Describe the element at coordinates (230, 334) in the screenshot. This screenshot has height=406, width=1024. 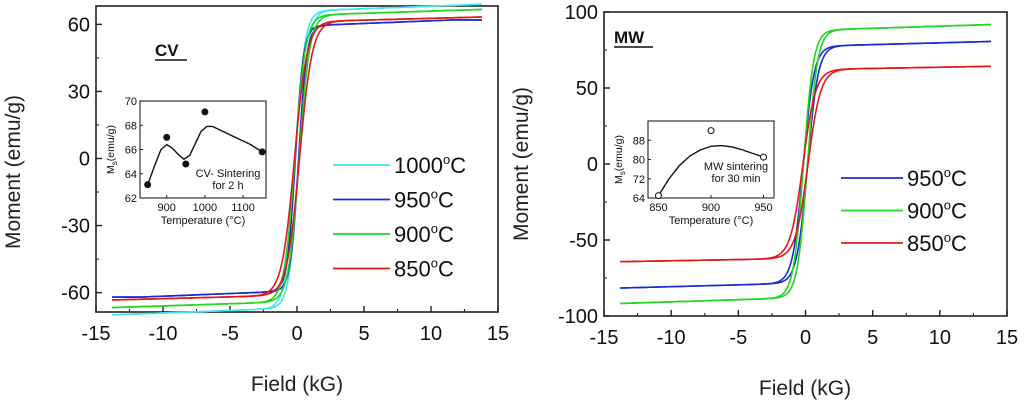
I see `cv-x-tick-label: -5` at that location.